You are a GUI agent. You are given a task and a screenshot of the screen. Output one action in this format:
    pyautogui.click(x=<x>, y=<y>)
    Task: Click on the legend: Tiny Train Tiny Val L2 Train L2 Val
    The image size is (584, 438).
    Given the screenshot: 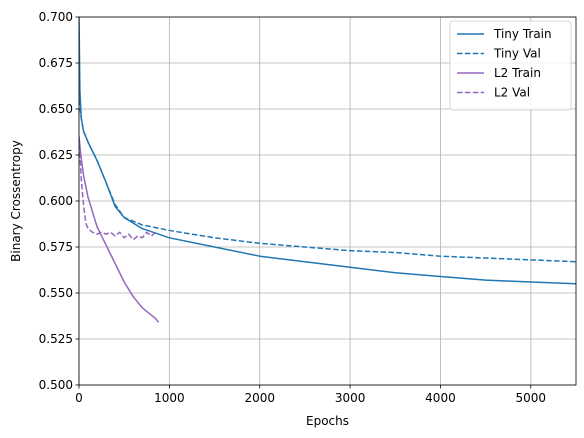 What is the action you would take?
    pyautogui.click(x=510, y=65)
    